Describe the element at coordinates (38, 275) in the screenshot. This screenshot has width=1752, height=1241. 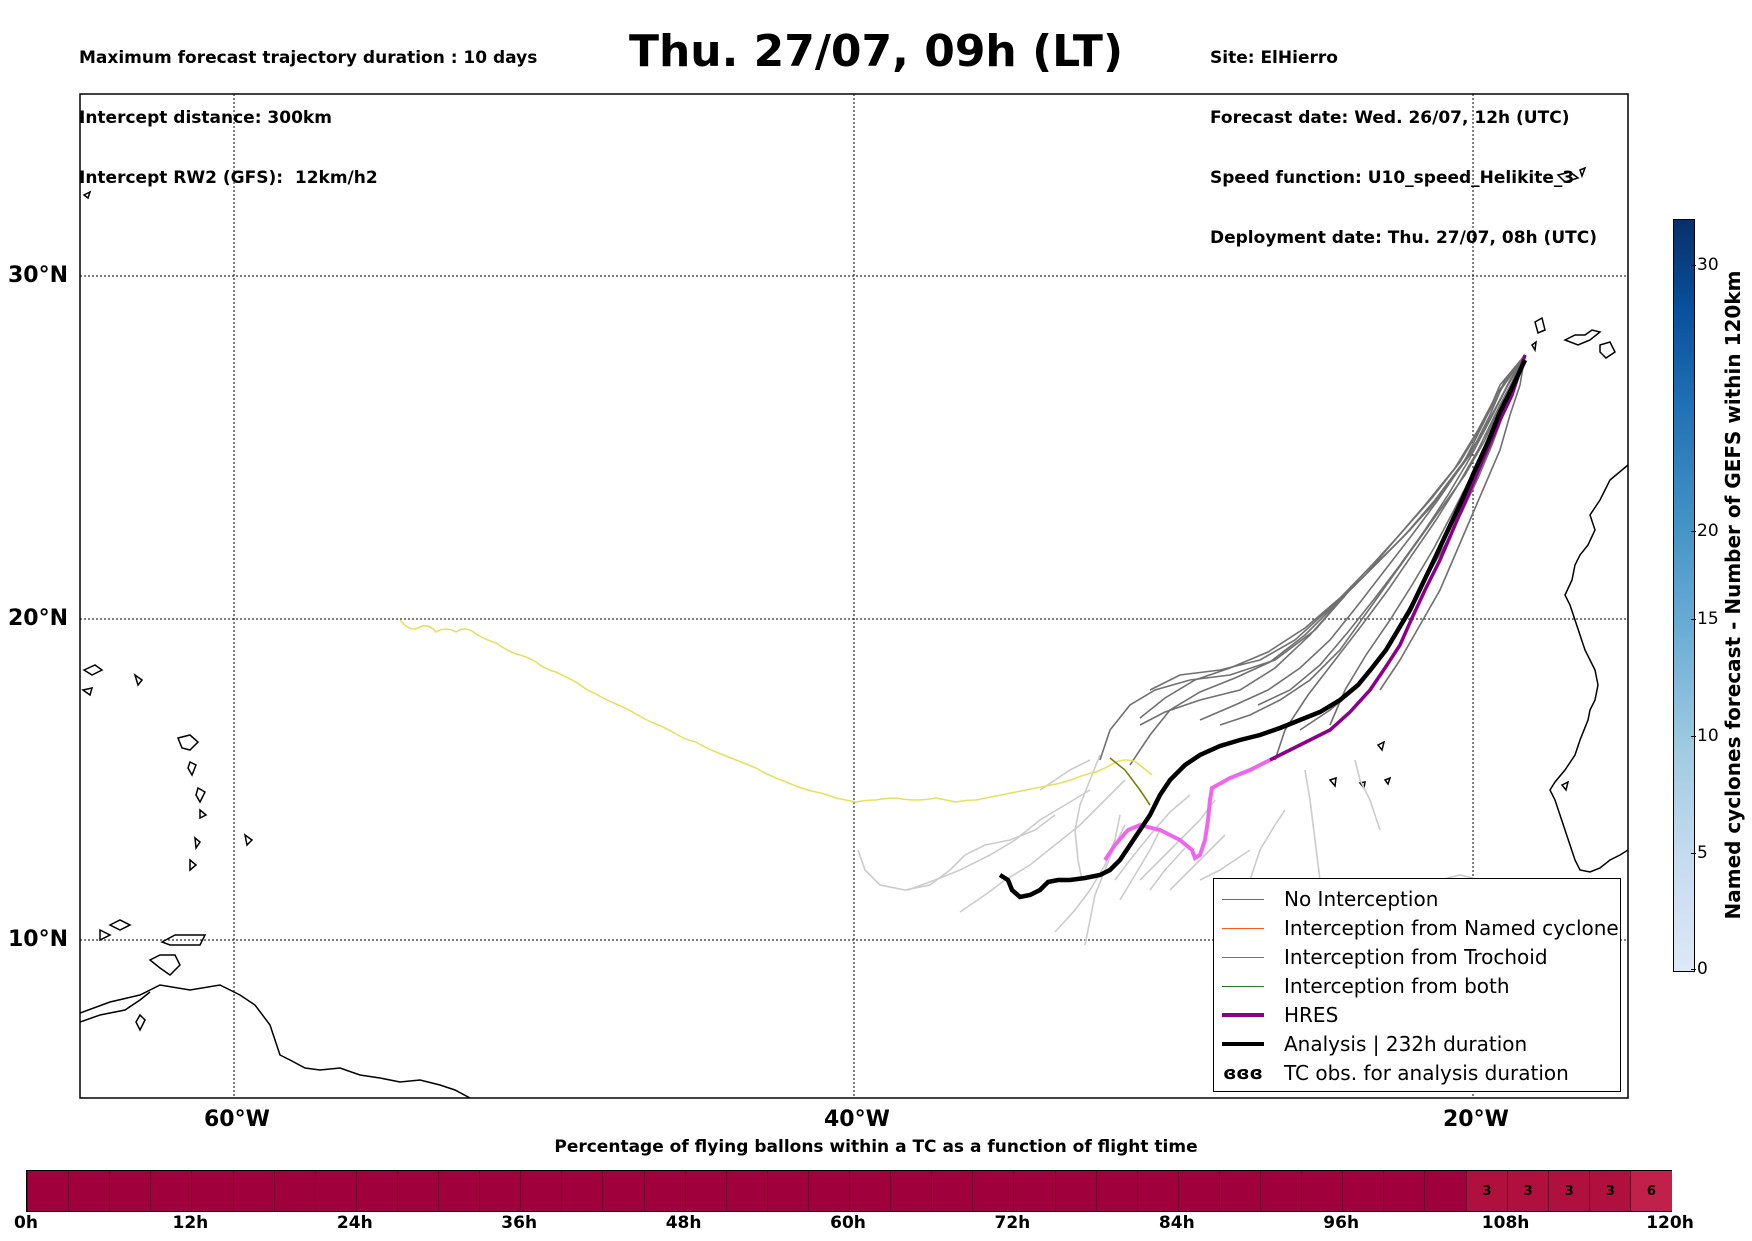
I see `lat-label: 30°N` at that location.